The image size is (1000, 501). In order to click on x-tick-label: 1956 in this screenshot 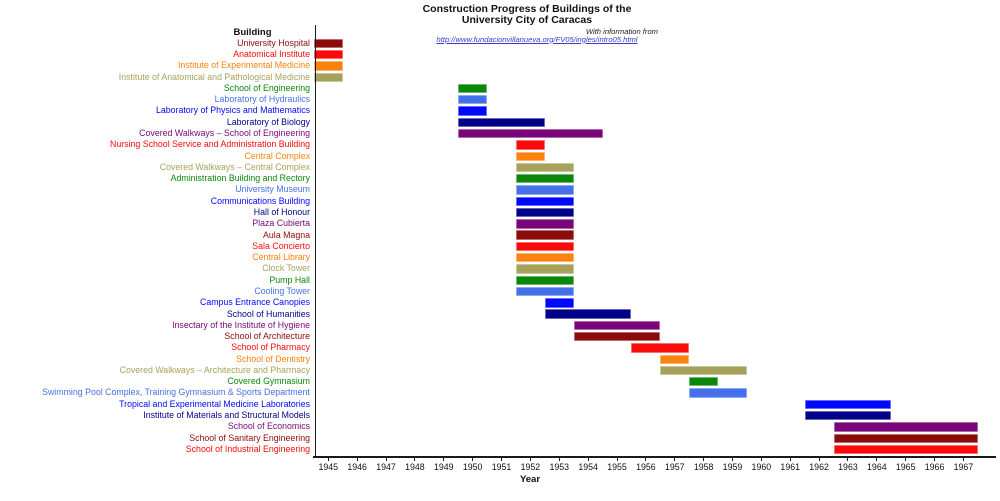, I will do `click(646, 466)`.